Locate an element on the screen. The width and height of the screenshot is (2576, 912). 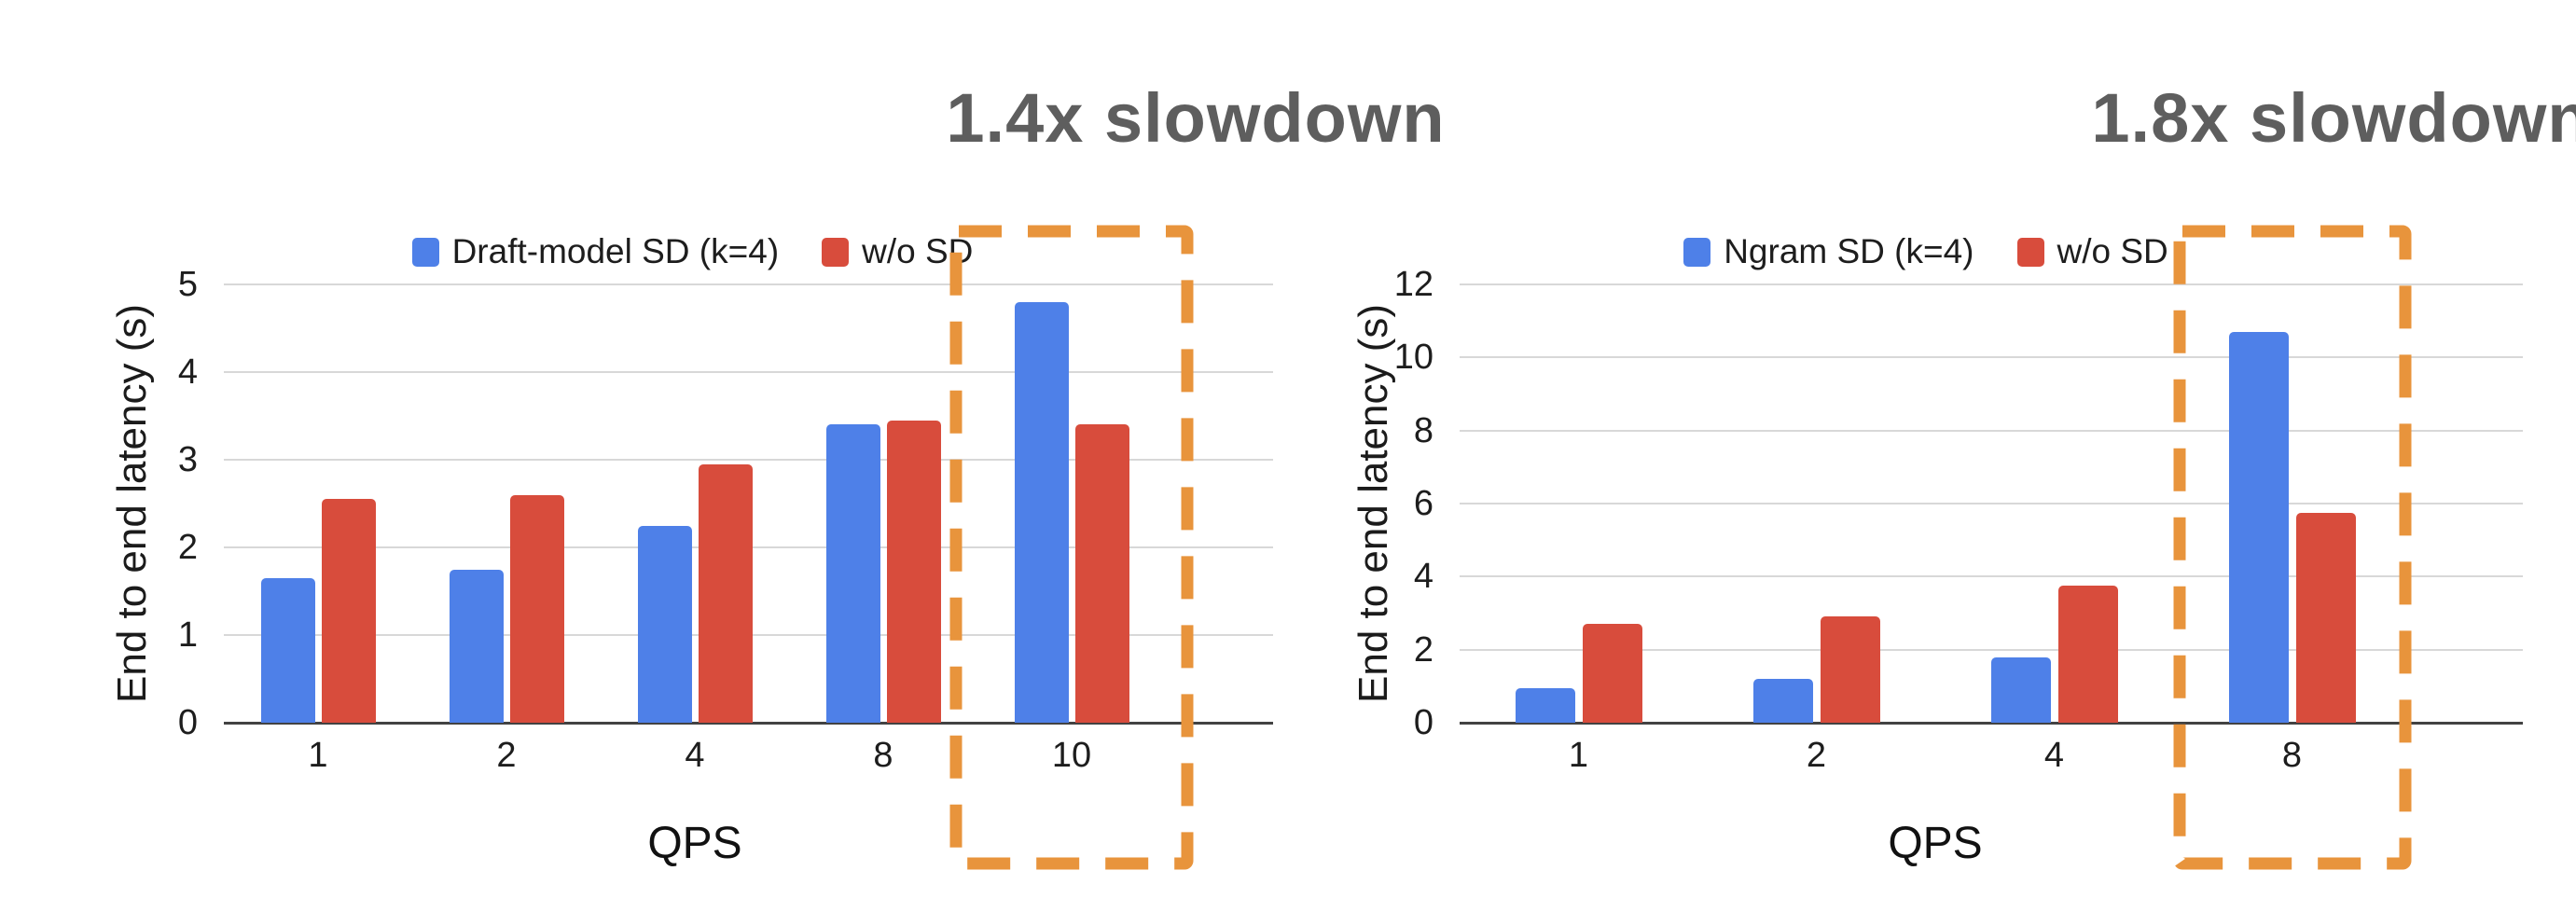
legend-item: Draft-model SD (k=4) is located at coordinates (595, 252).